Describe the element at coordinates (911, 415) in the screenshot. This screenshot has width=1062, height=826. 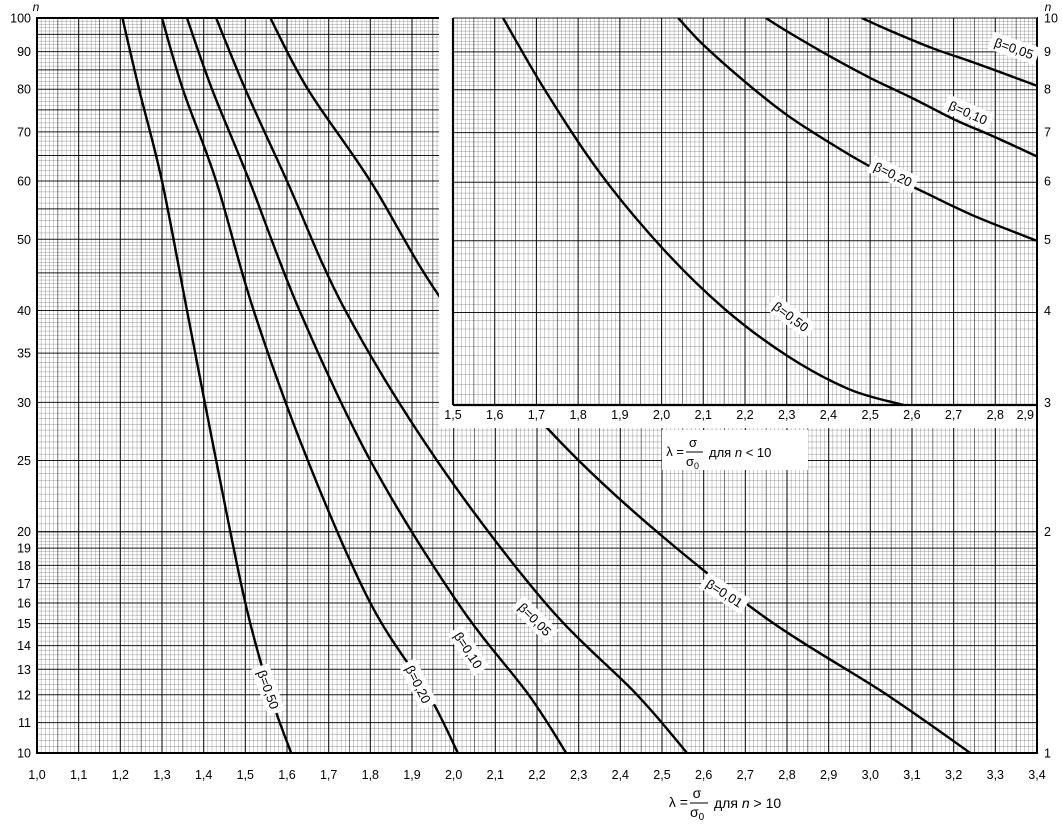
I see `inset-x-tick-label: 2,6` at that location.